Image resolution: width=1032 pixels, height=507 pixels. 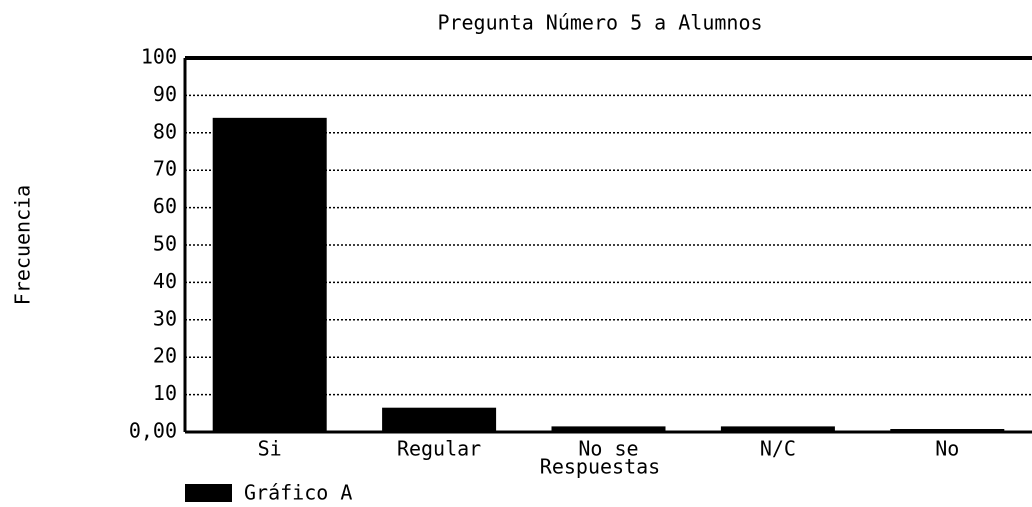 What do you see at coordinates (439, 449) in the screenshot?
I see `x-tick-label: Regular` at bounding box center [439, 449].